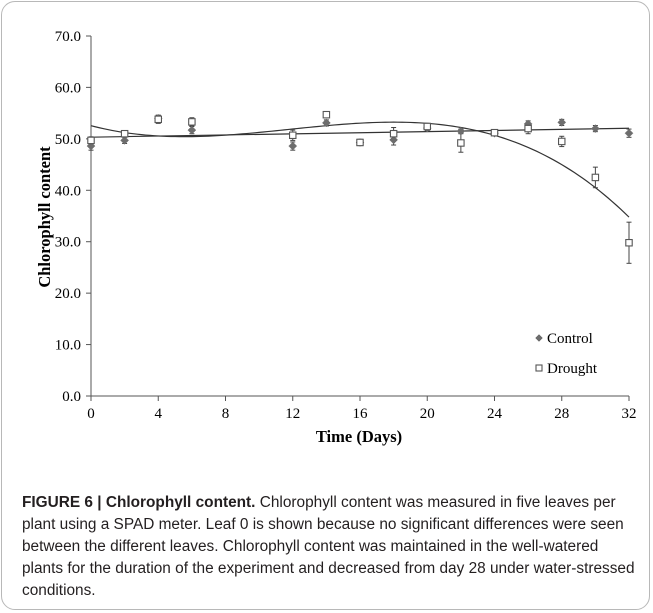 The width and height of the screenshot is (653, 613). Describe the element at coordinates (572, 369) in the screenshot. I see `legend-drought-label: Drought` at that location.